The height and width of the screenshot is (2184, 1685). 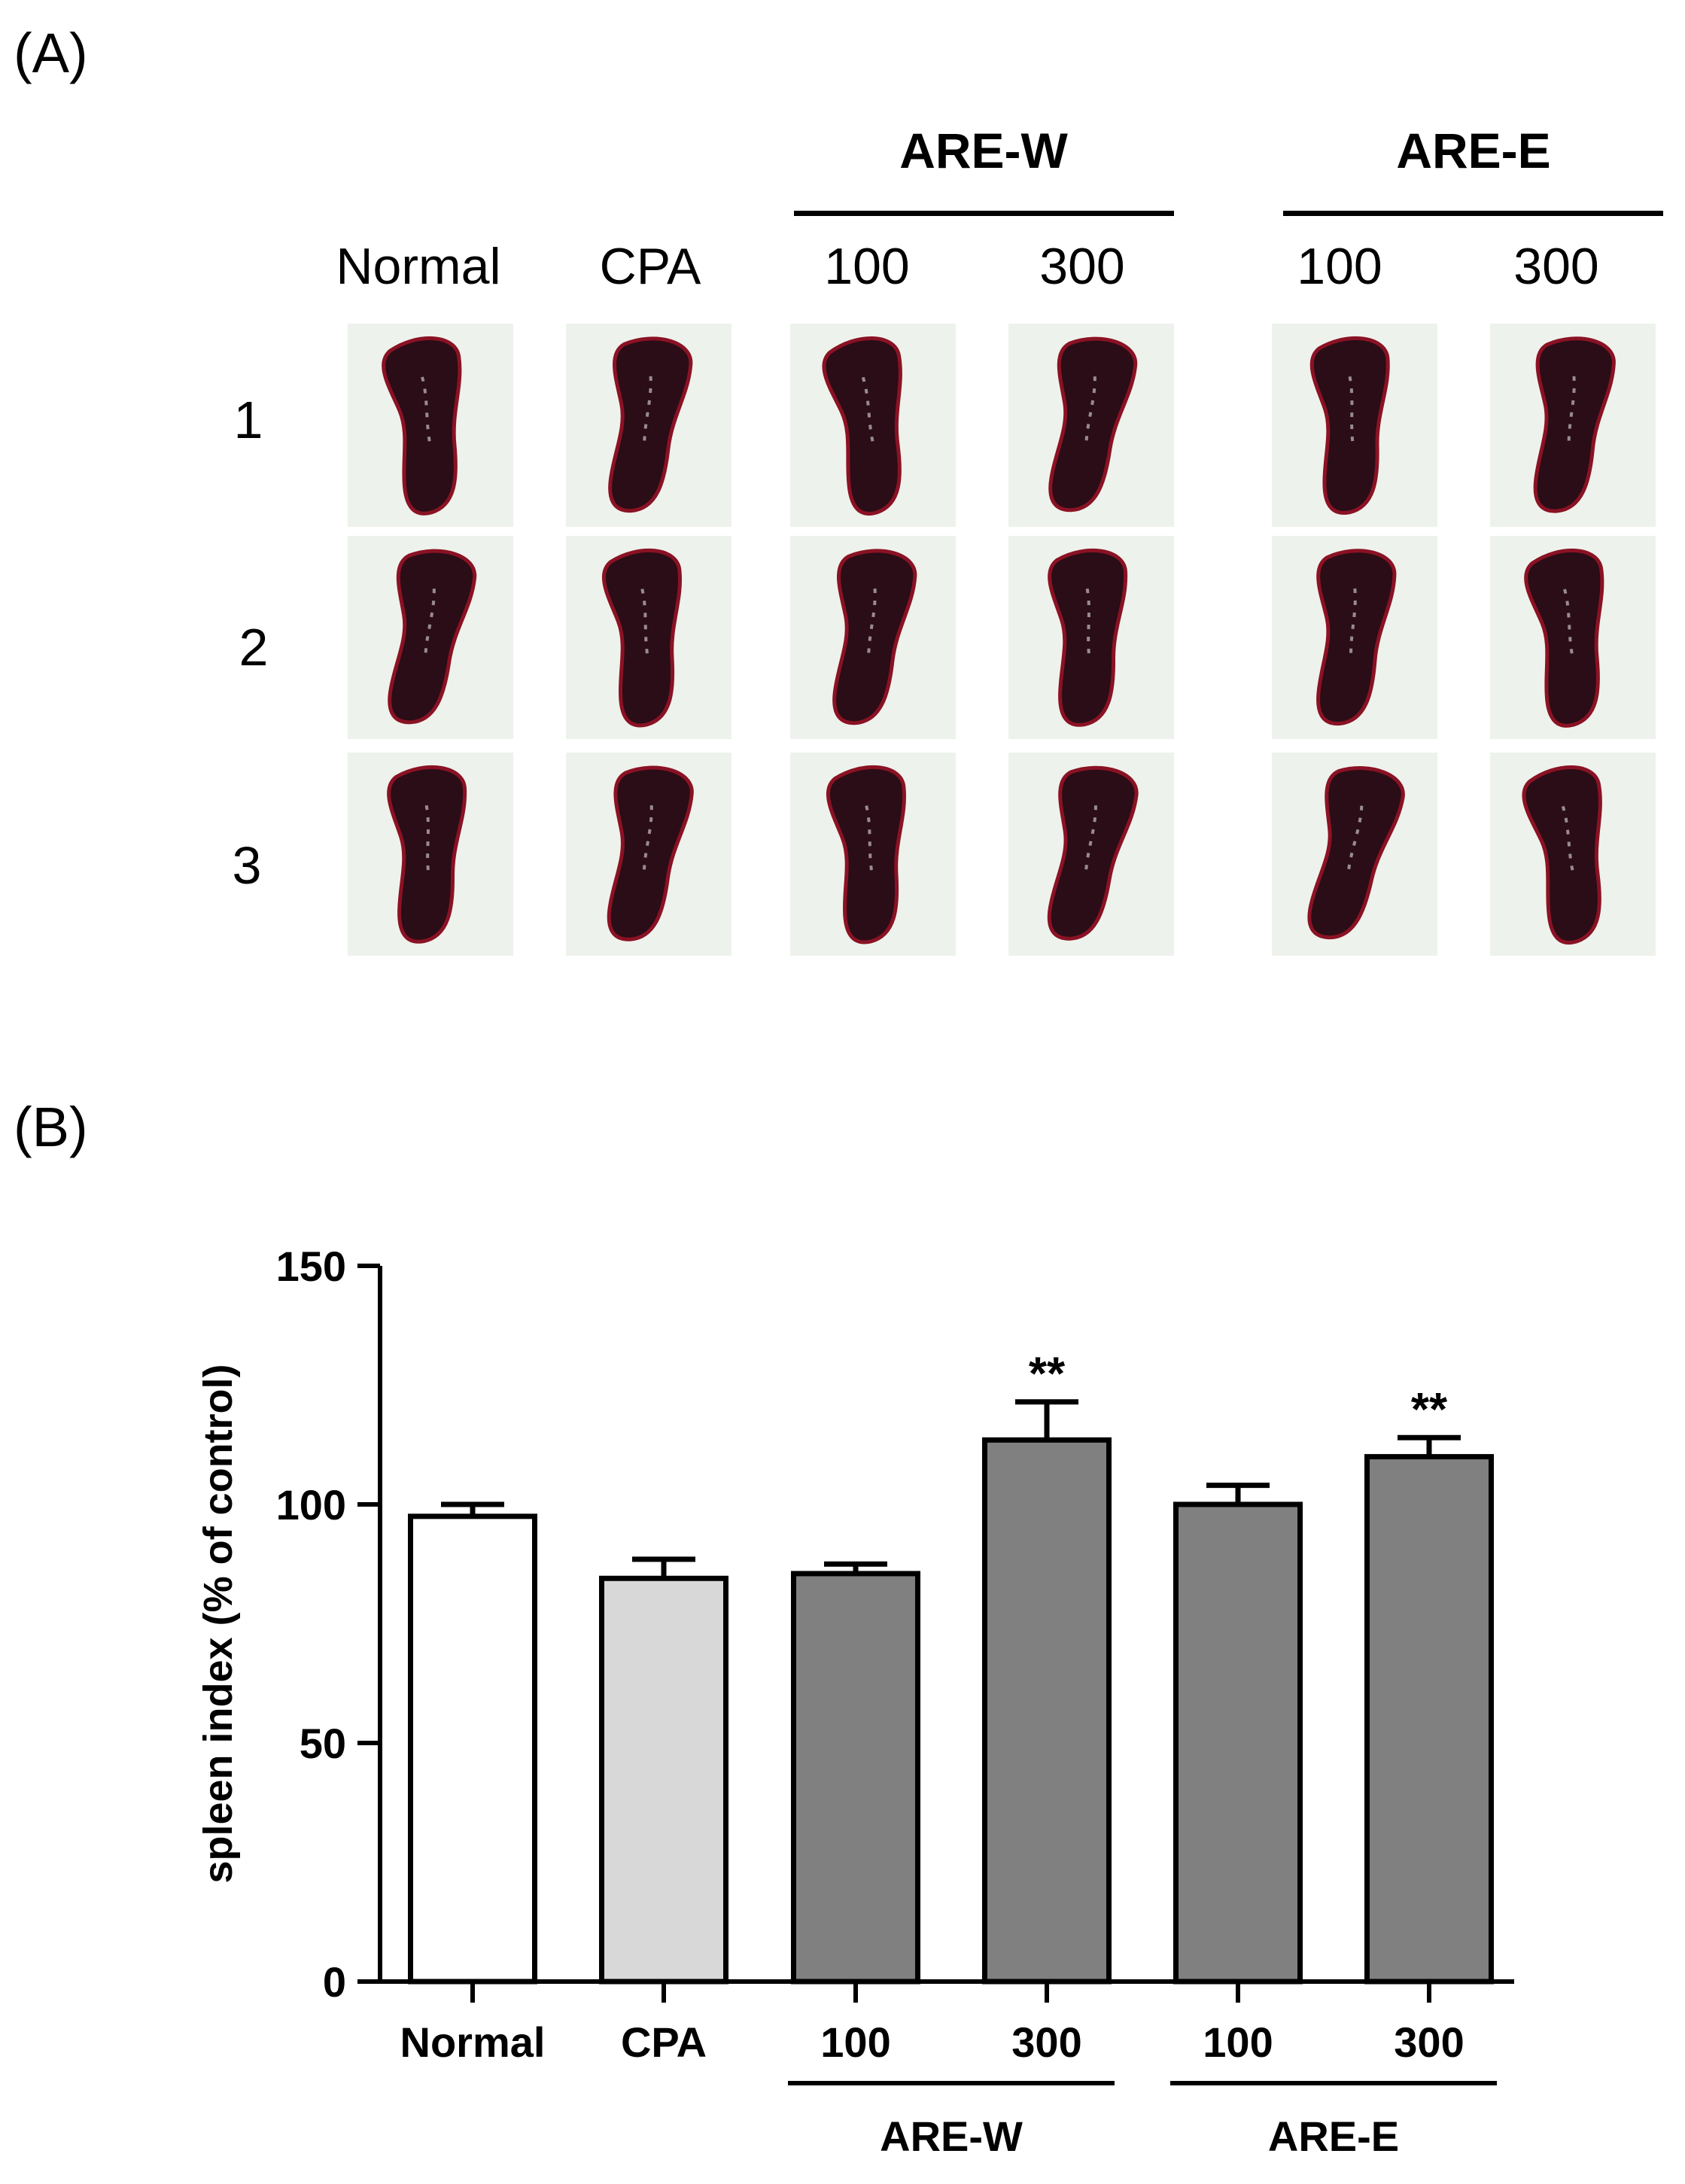 I want to click on spleen-photo-r2-c1, so click(x=430, y=637).